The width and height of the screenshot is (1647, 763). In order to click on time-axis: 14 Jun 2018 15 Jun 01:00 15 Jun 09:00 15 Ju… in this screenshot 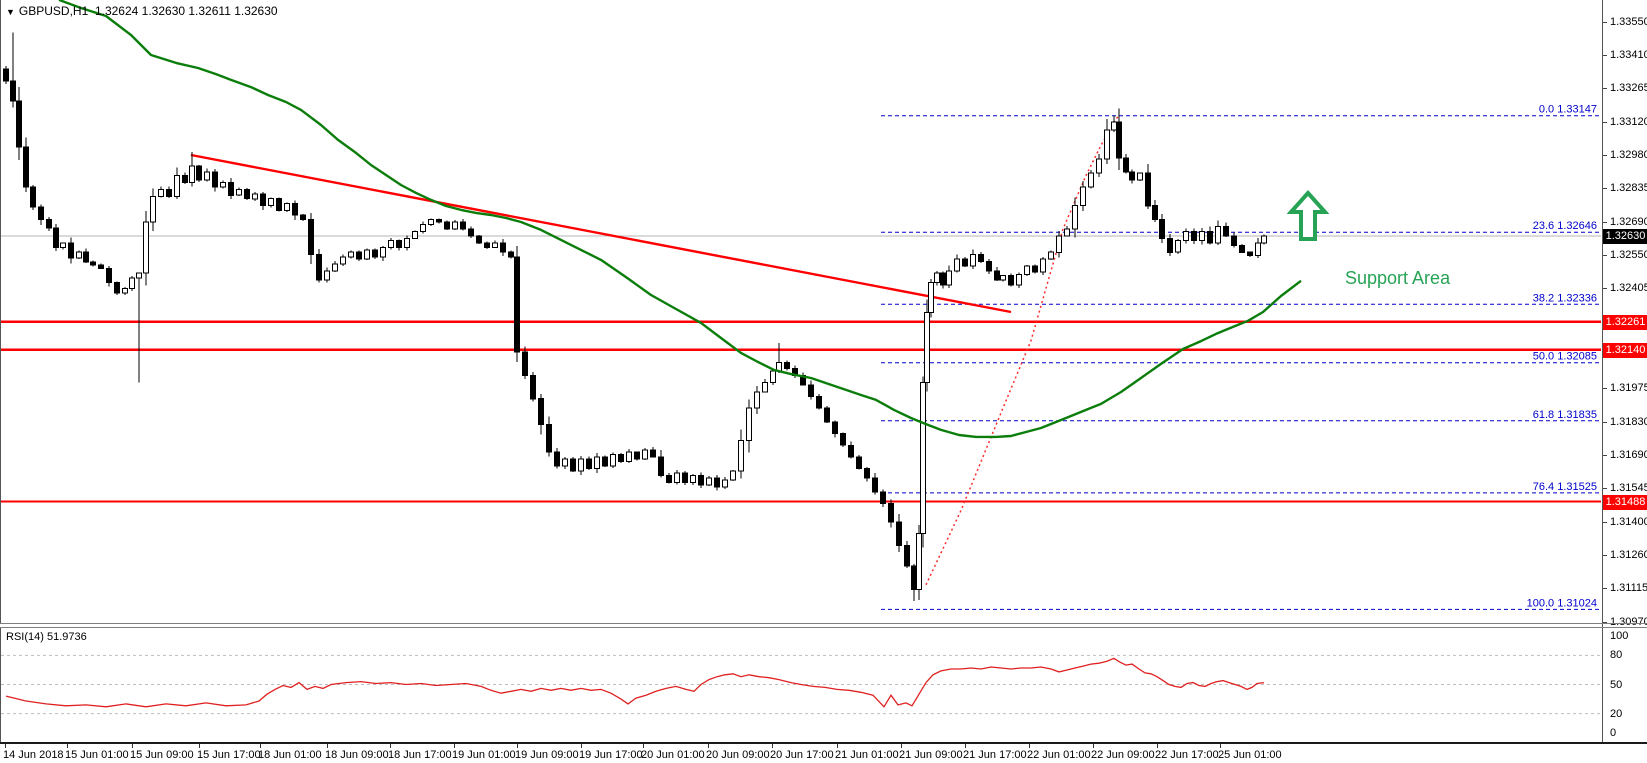, I will do `click(823, 752)`.